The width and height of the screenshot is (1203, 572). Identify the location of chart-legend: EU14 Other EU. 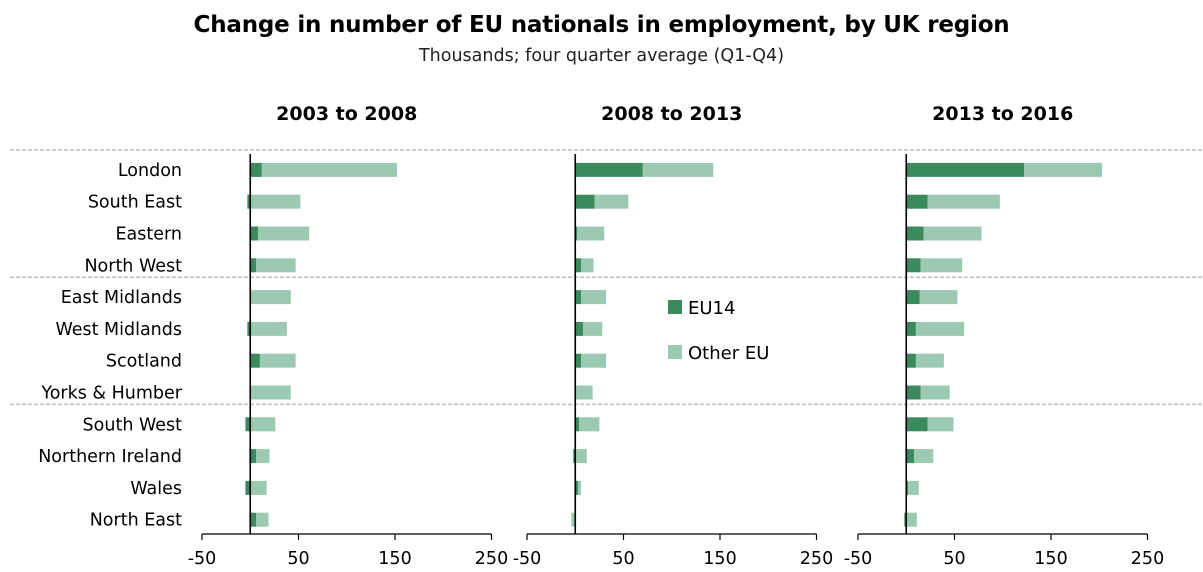
(718, 331).